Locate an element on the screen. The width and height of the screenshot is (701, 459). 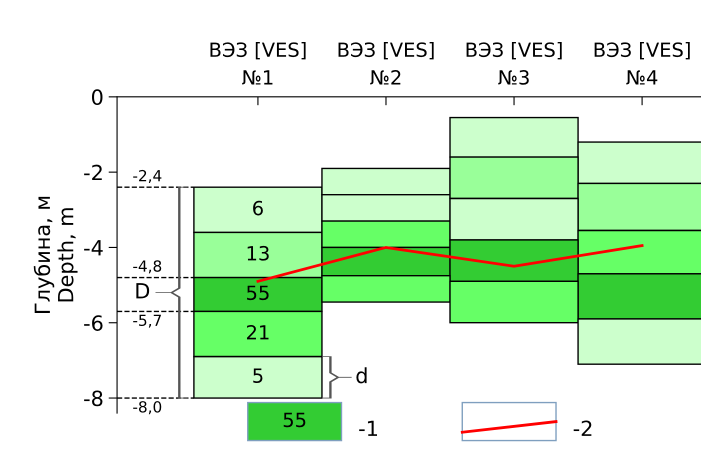
y-axis-title: Глубина, м Depth, m is located at coordinates (56, 254).